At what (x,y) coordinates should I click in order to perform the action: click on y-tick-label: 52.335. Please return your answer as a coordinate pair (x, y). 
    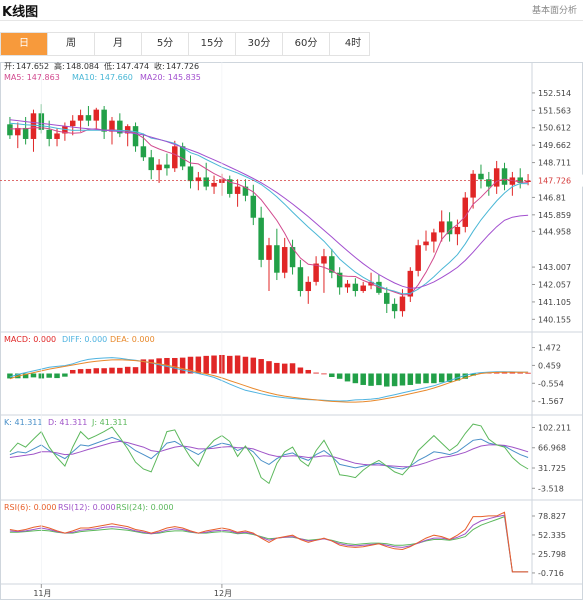
    Looking at the image, I should click on (552, 535).